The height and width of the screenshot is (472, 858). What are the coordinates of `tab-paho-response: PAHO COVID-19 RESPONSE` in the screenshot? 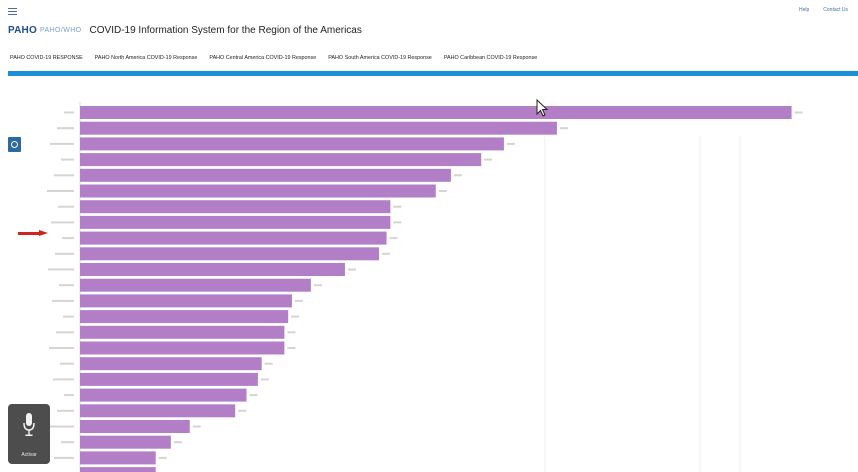 It's located at (46, 58).